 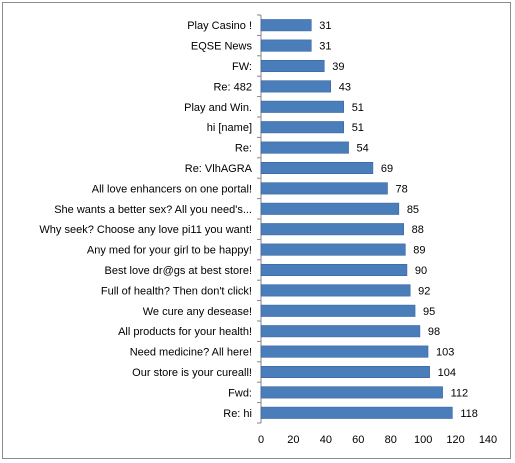 What do you see at coordinates (387, 169) in the screenshot?
I see `data-label: 69` at bounding box center [387, 169].